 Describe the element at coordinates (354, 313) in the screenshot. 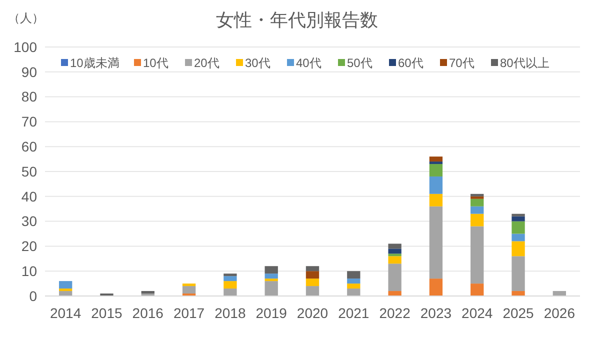

I see `x-tick-label: 2021` at that location.